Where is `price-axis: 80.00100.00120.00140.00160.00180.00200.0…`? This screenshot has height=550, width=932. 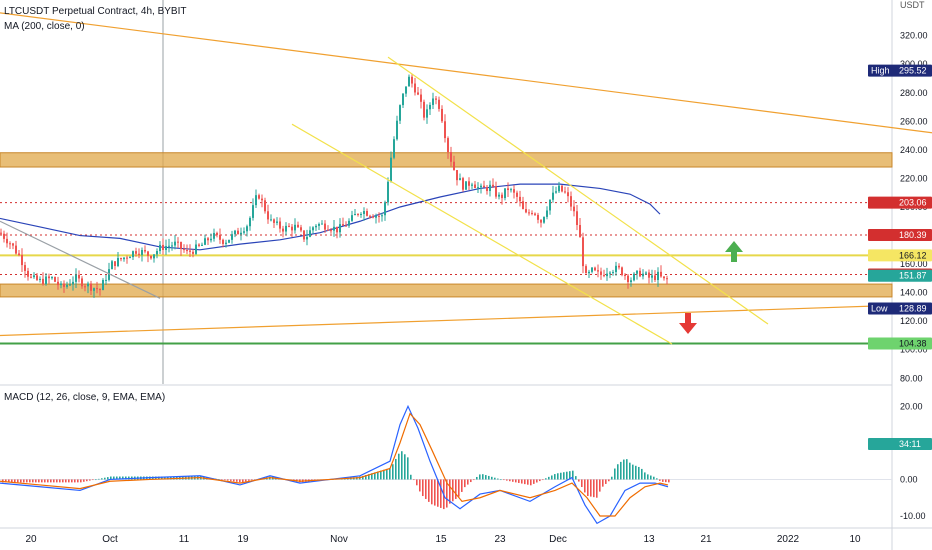 price-axis: 80.00100.00120.00140.00160.00180.00200.0… is located at coordinates (900, 276).